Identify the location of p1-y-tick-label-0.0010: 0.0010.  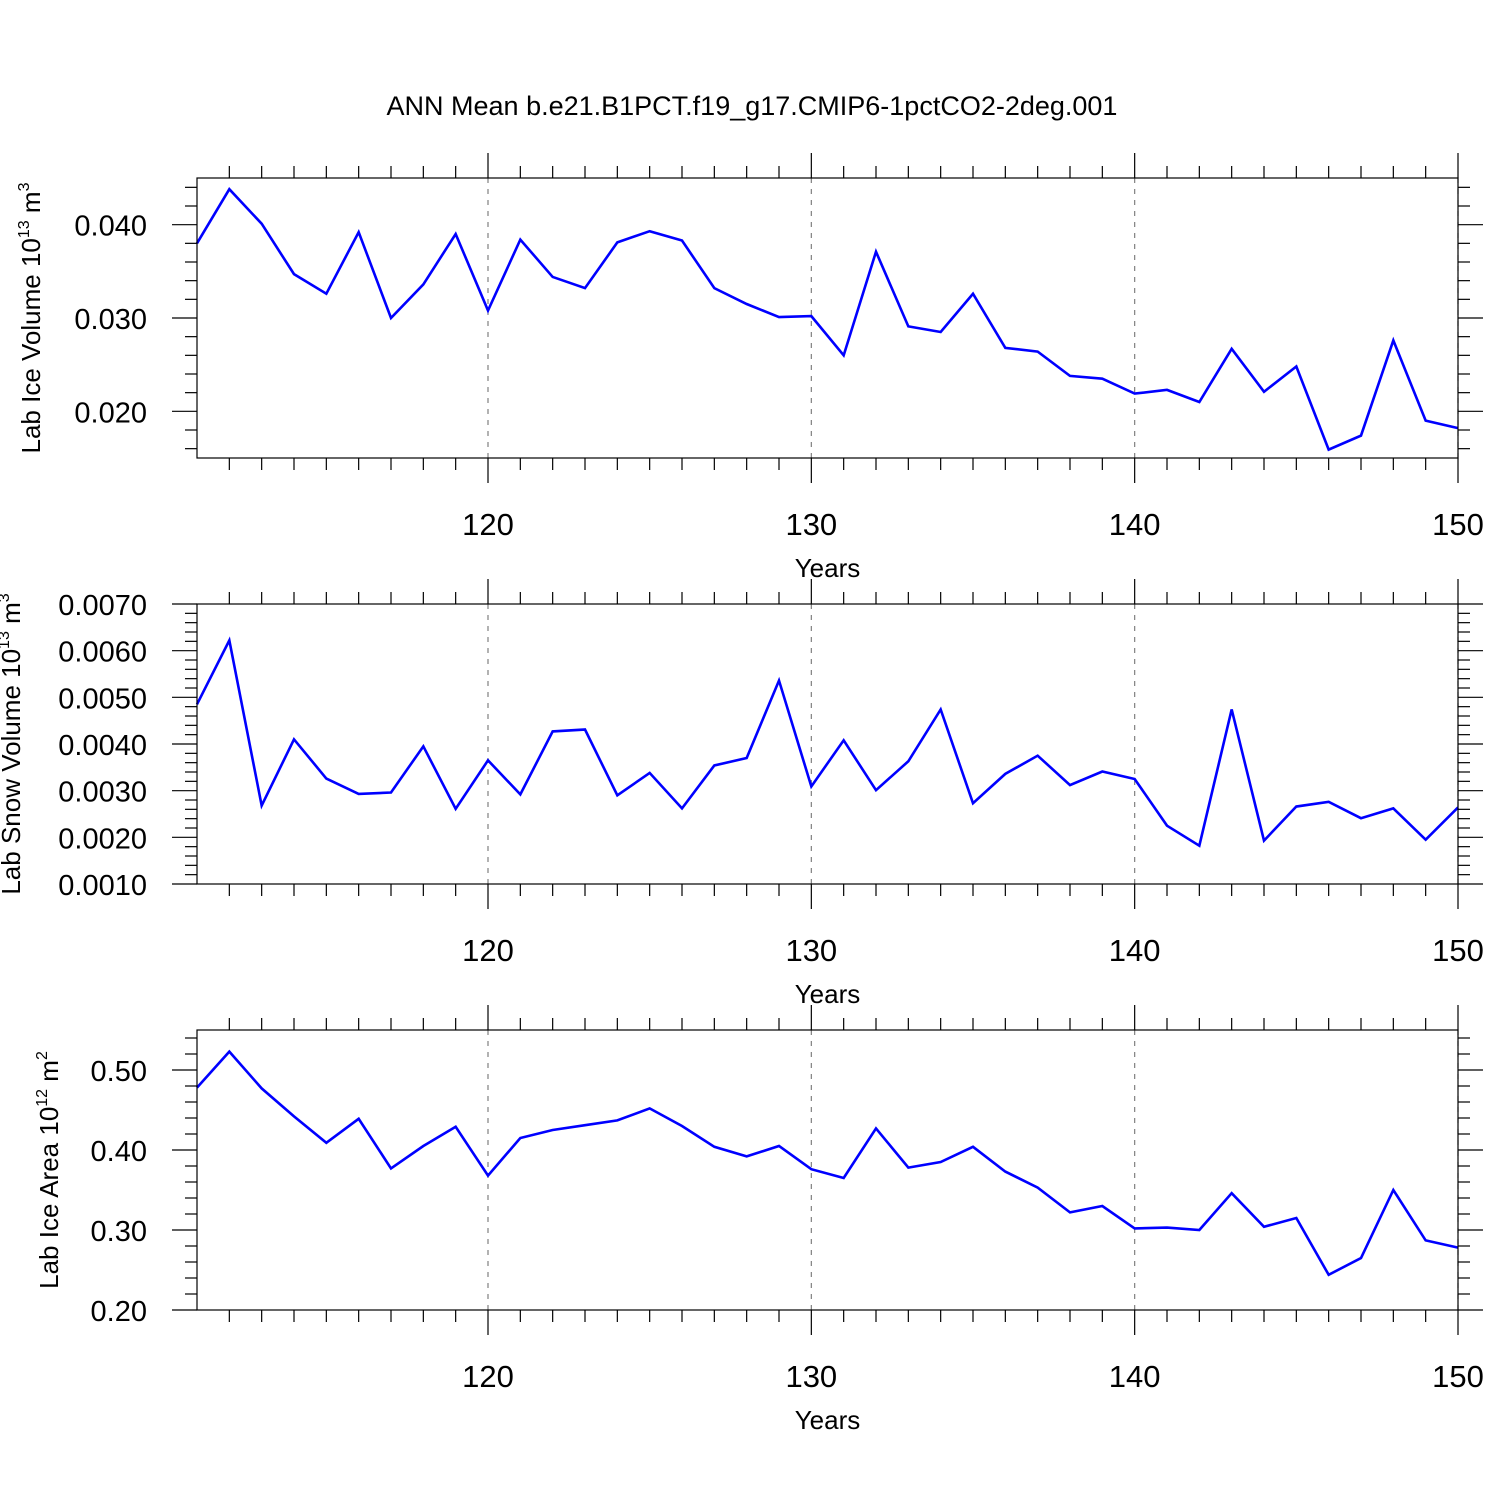
(102, 886).